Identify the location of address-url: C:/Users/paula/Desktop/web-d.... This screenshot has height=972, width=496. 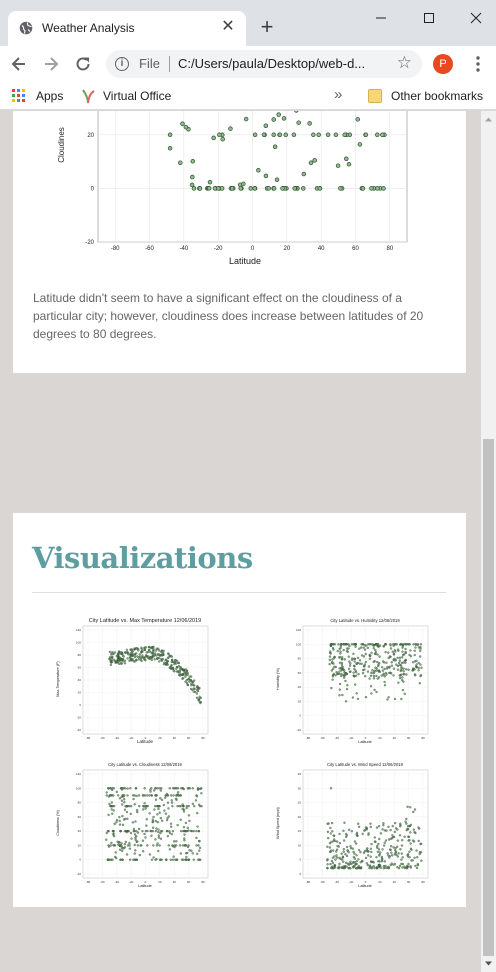
(271, 63).